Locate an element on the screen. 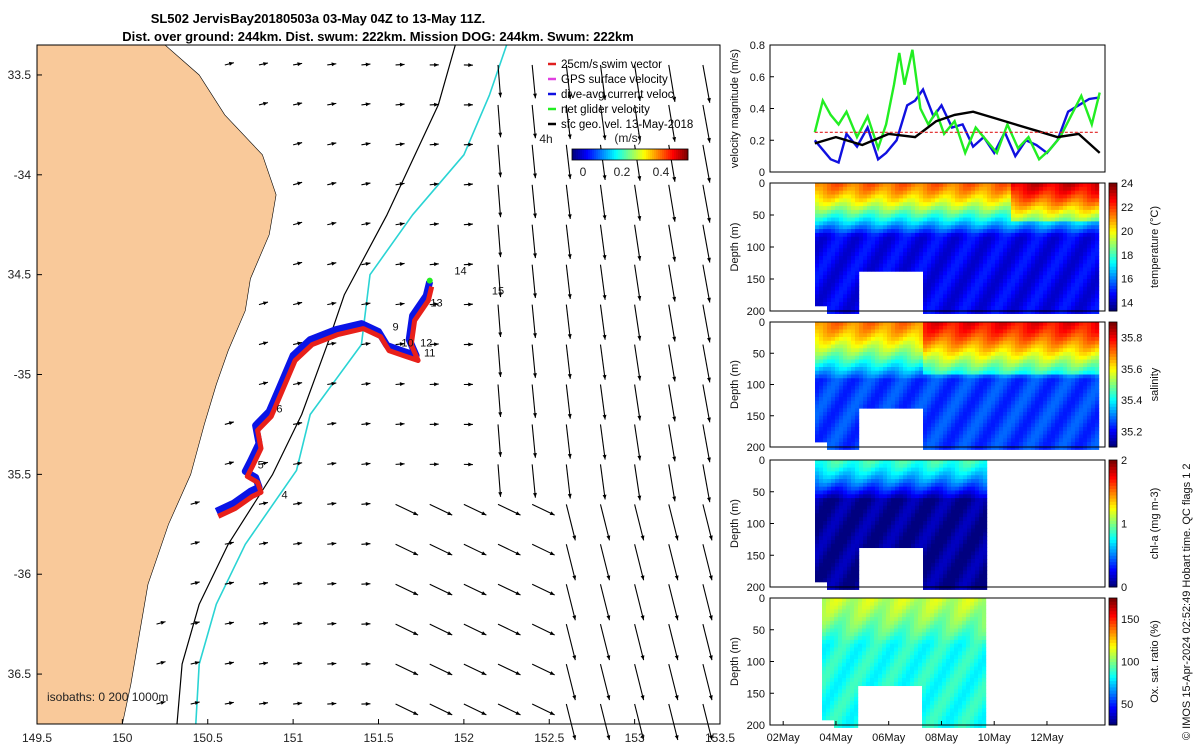 This screenshot has width=1200, height=755. colorbar-cell is located at coordinates (623, 154).